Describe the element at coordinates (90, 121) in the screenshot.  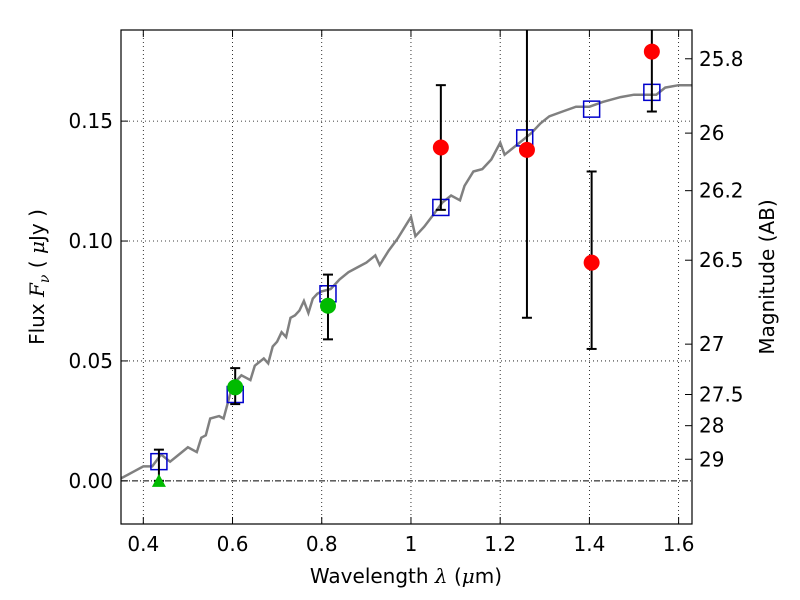
I see `y-tick-label: 0.15` at that location.